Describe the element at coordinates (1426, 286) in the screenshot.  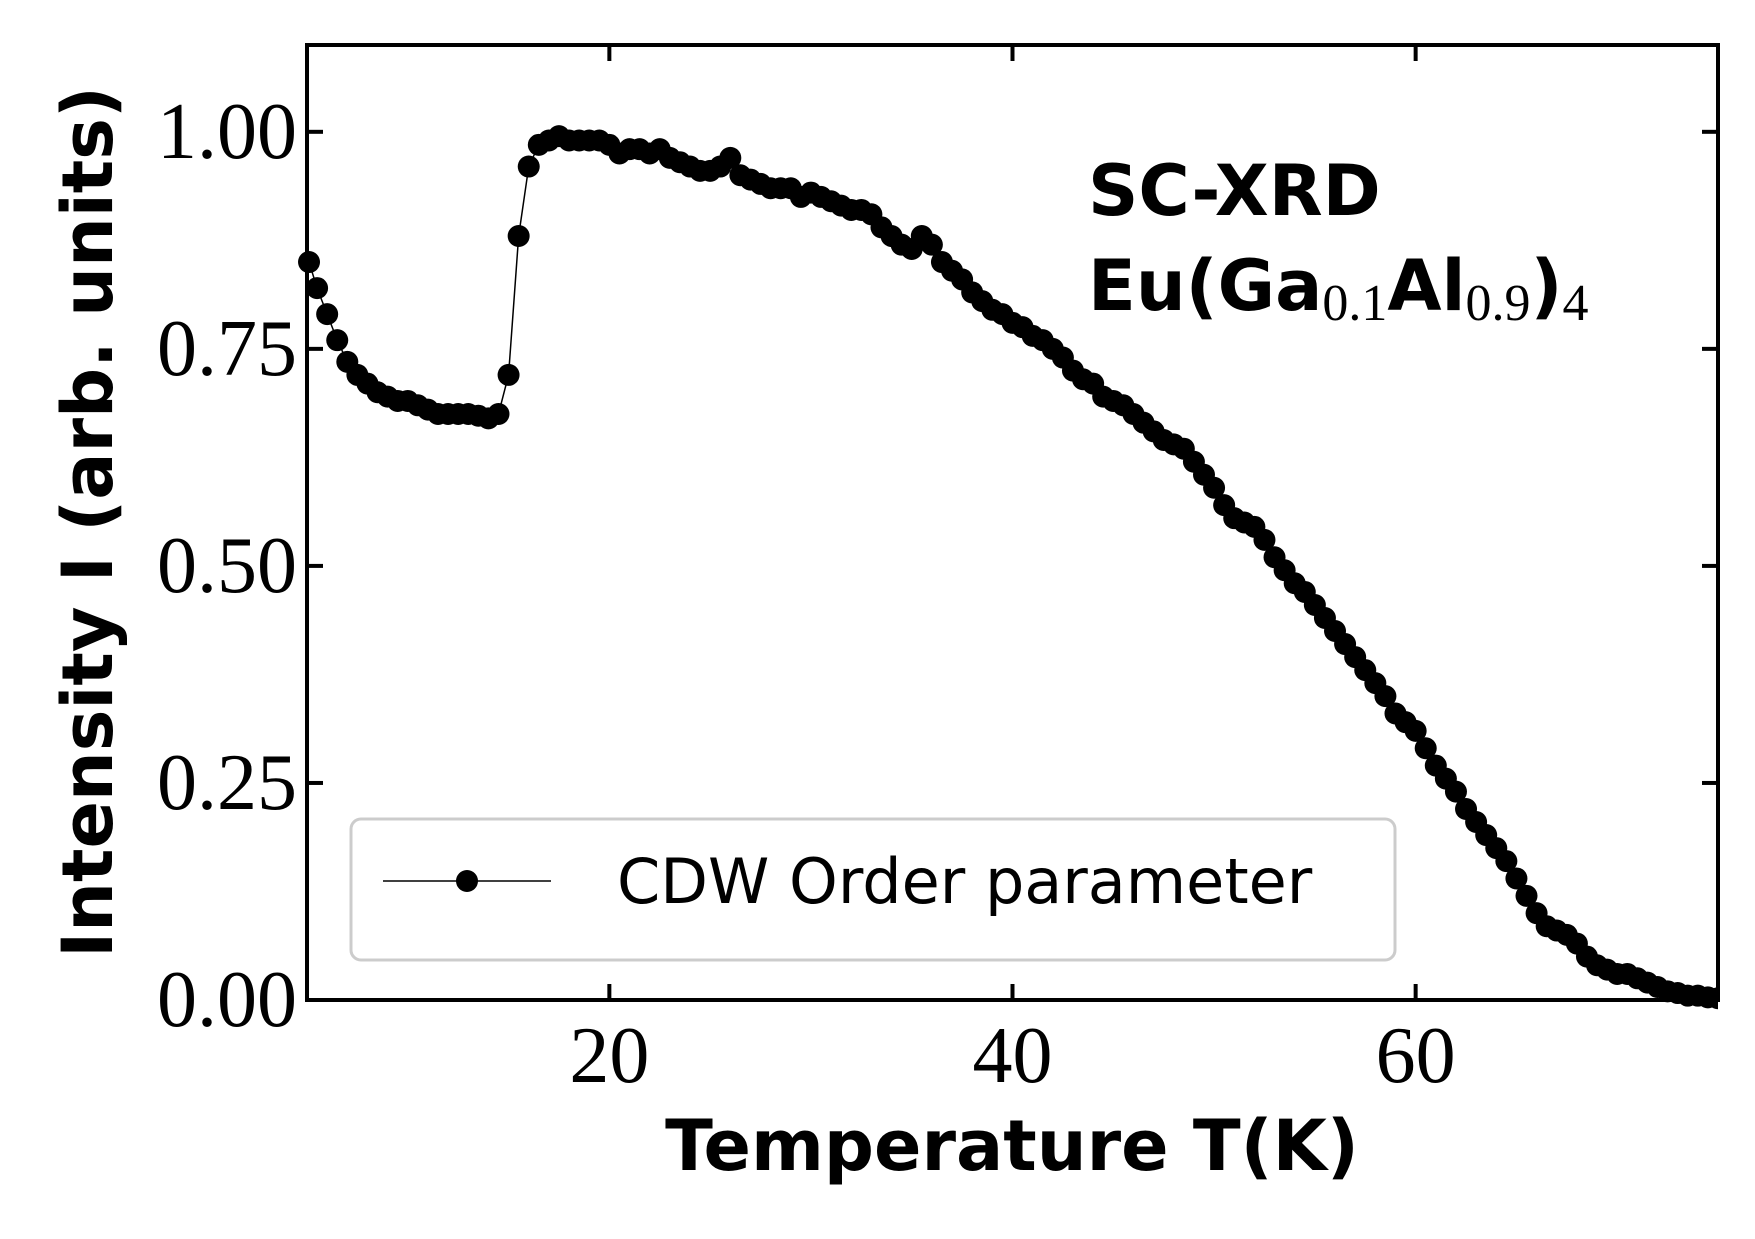
I see `formula-part: Al` at that location.